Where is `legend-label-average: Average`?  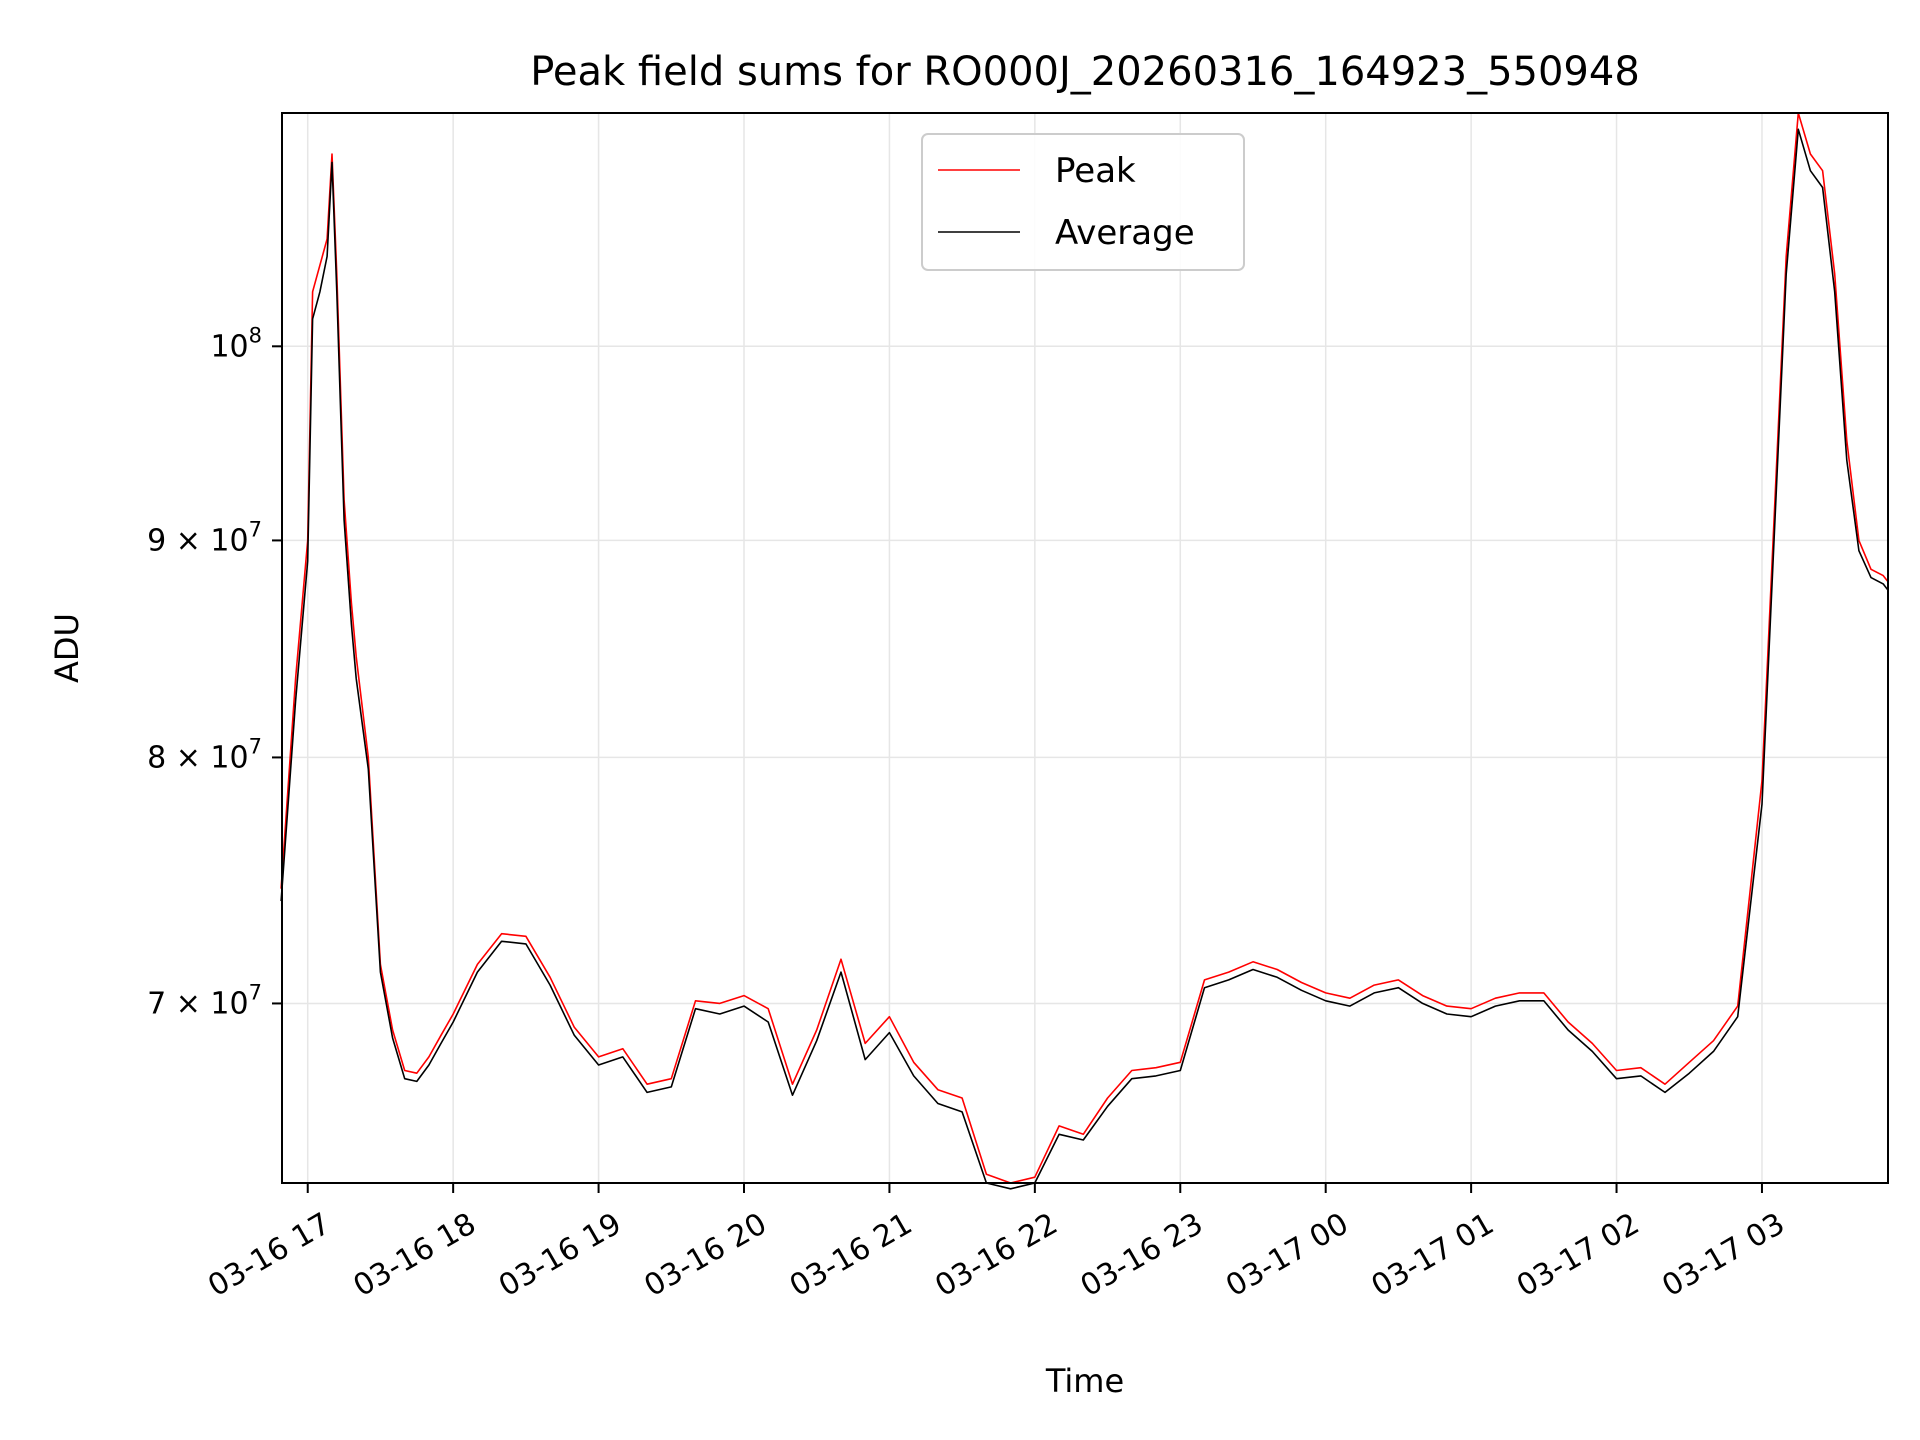
legend-label-average: Average is located at coordinates (1125, 233).